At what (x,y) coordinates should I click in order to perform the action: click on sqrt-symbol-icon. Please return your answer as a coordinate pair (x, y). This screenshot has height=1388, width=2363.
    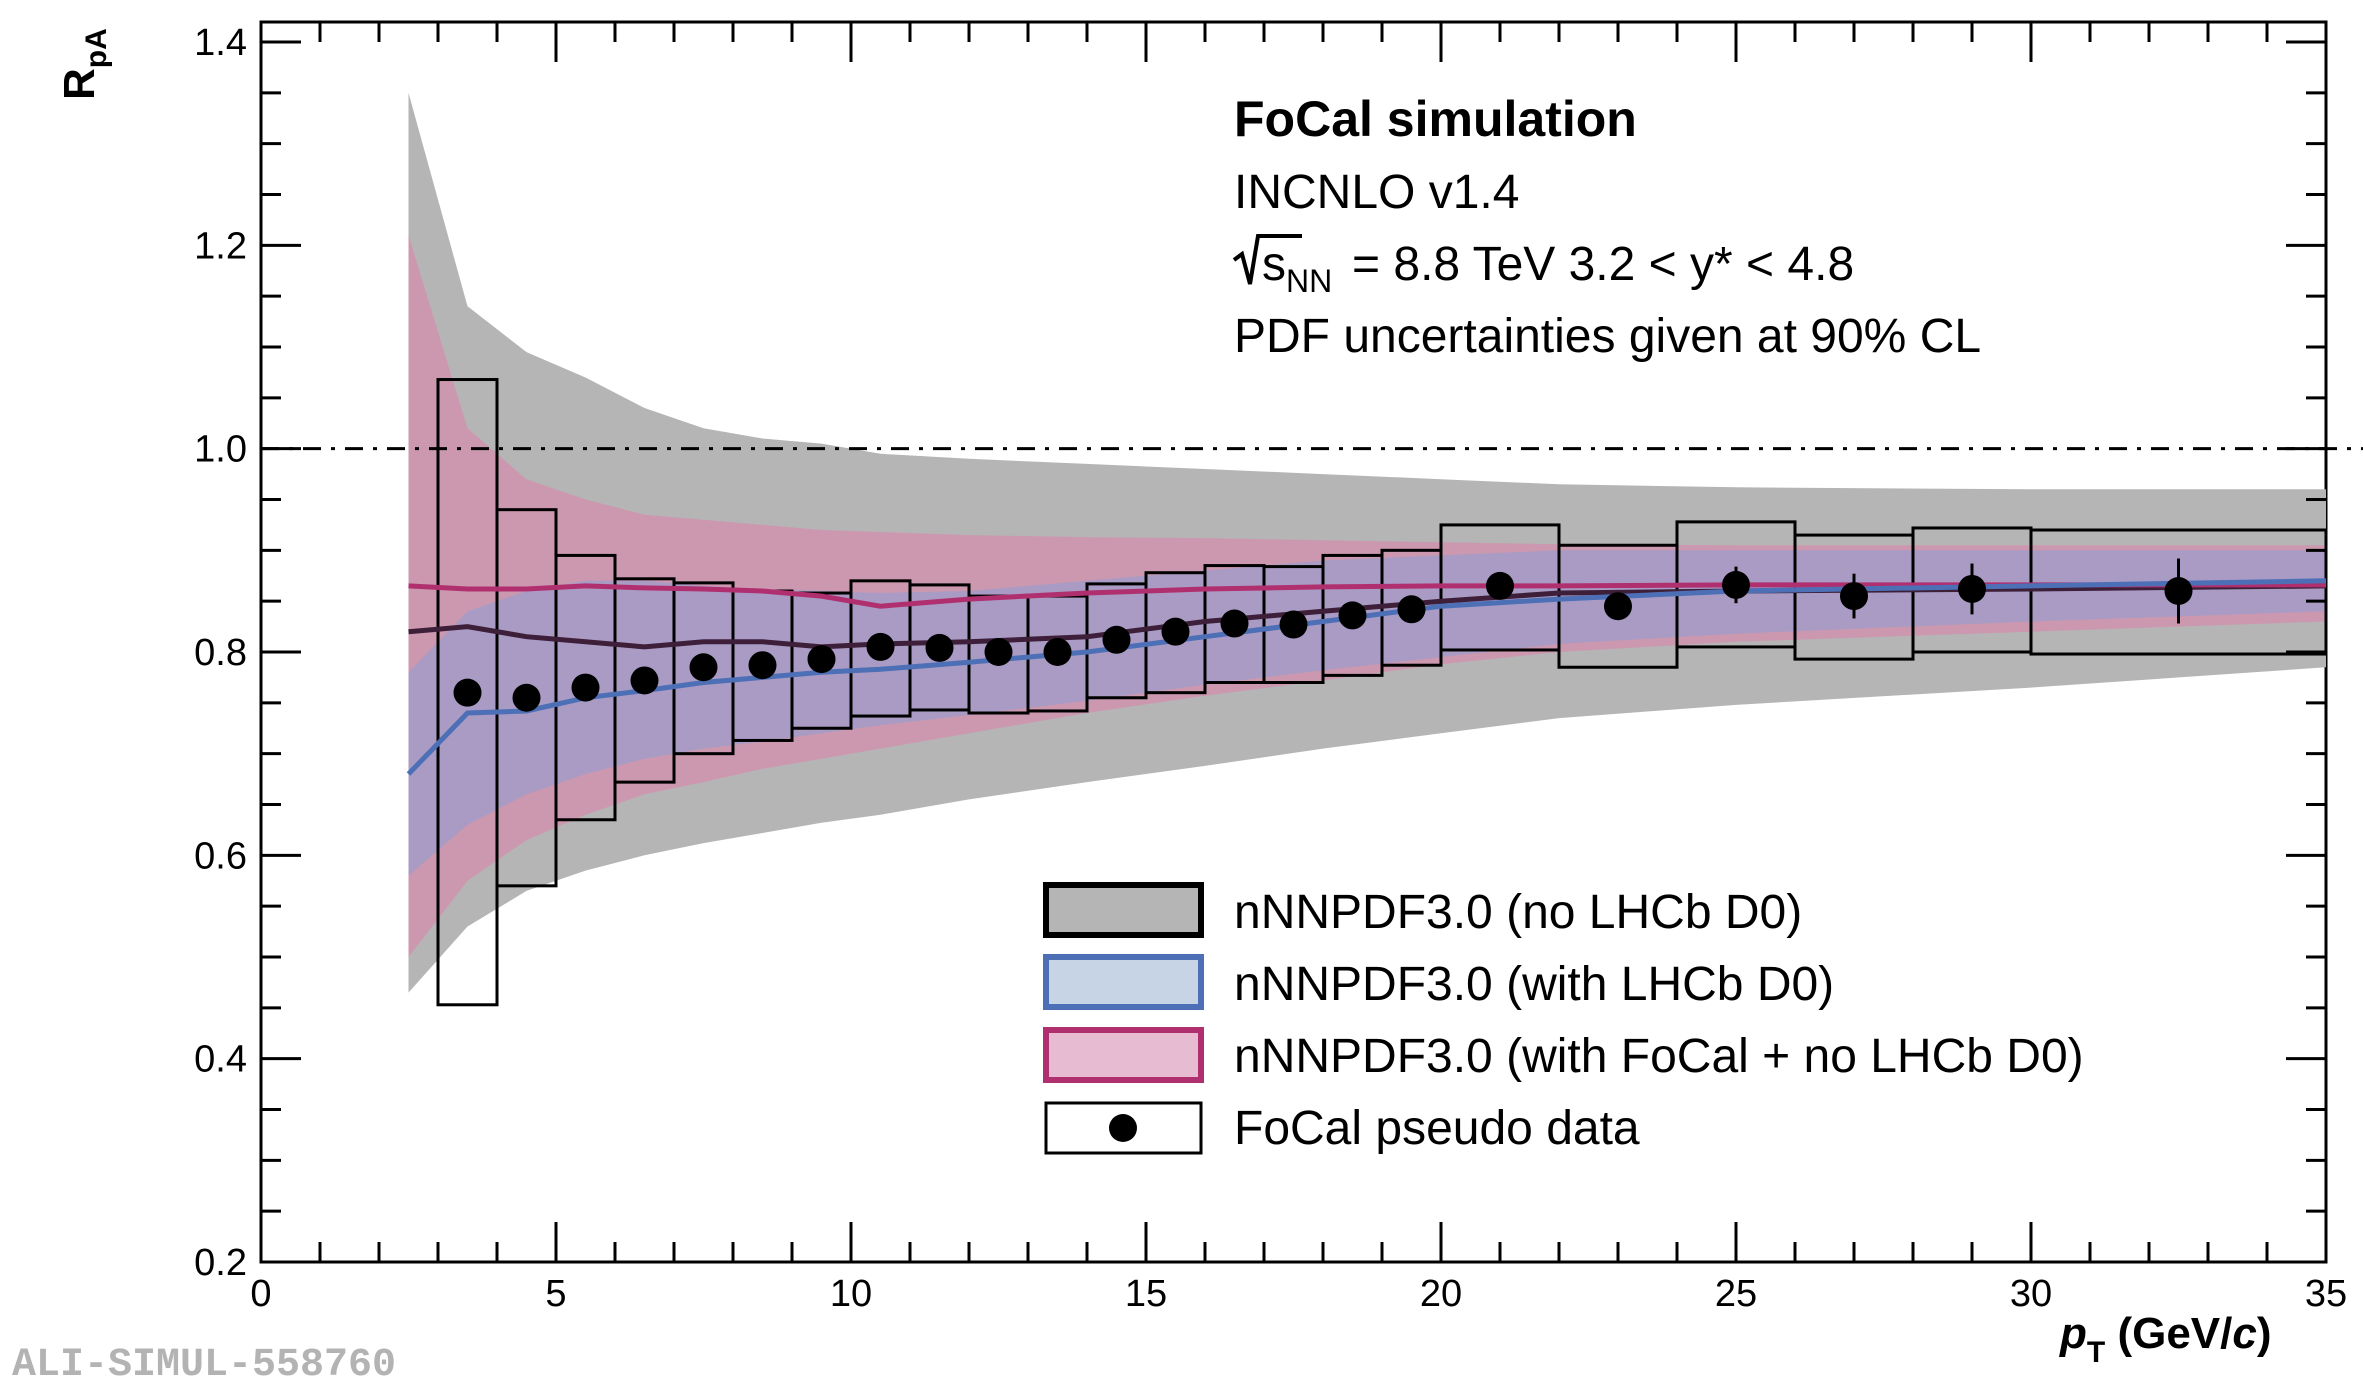
    Looking at the image, I should click on (1267, 259).